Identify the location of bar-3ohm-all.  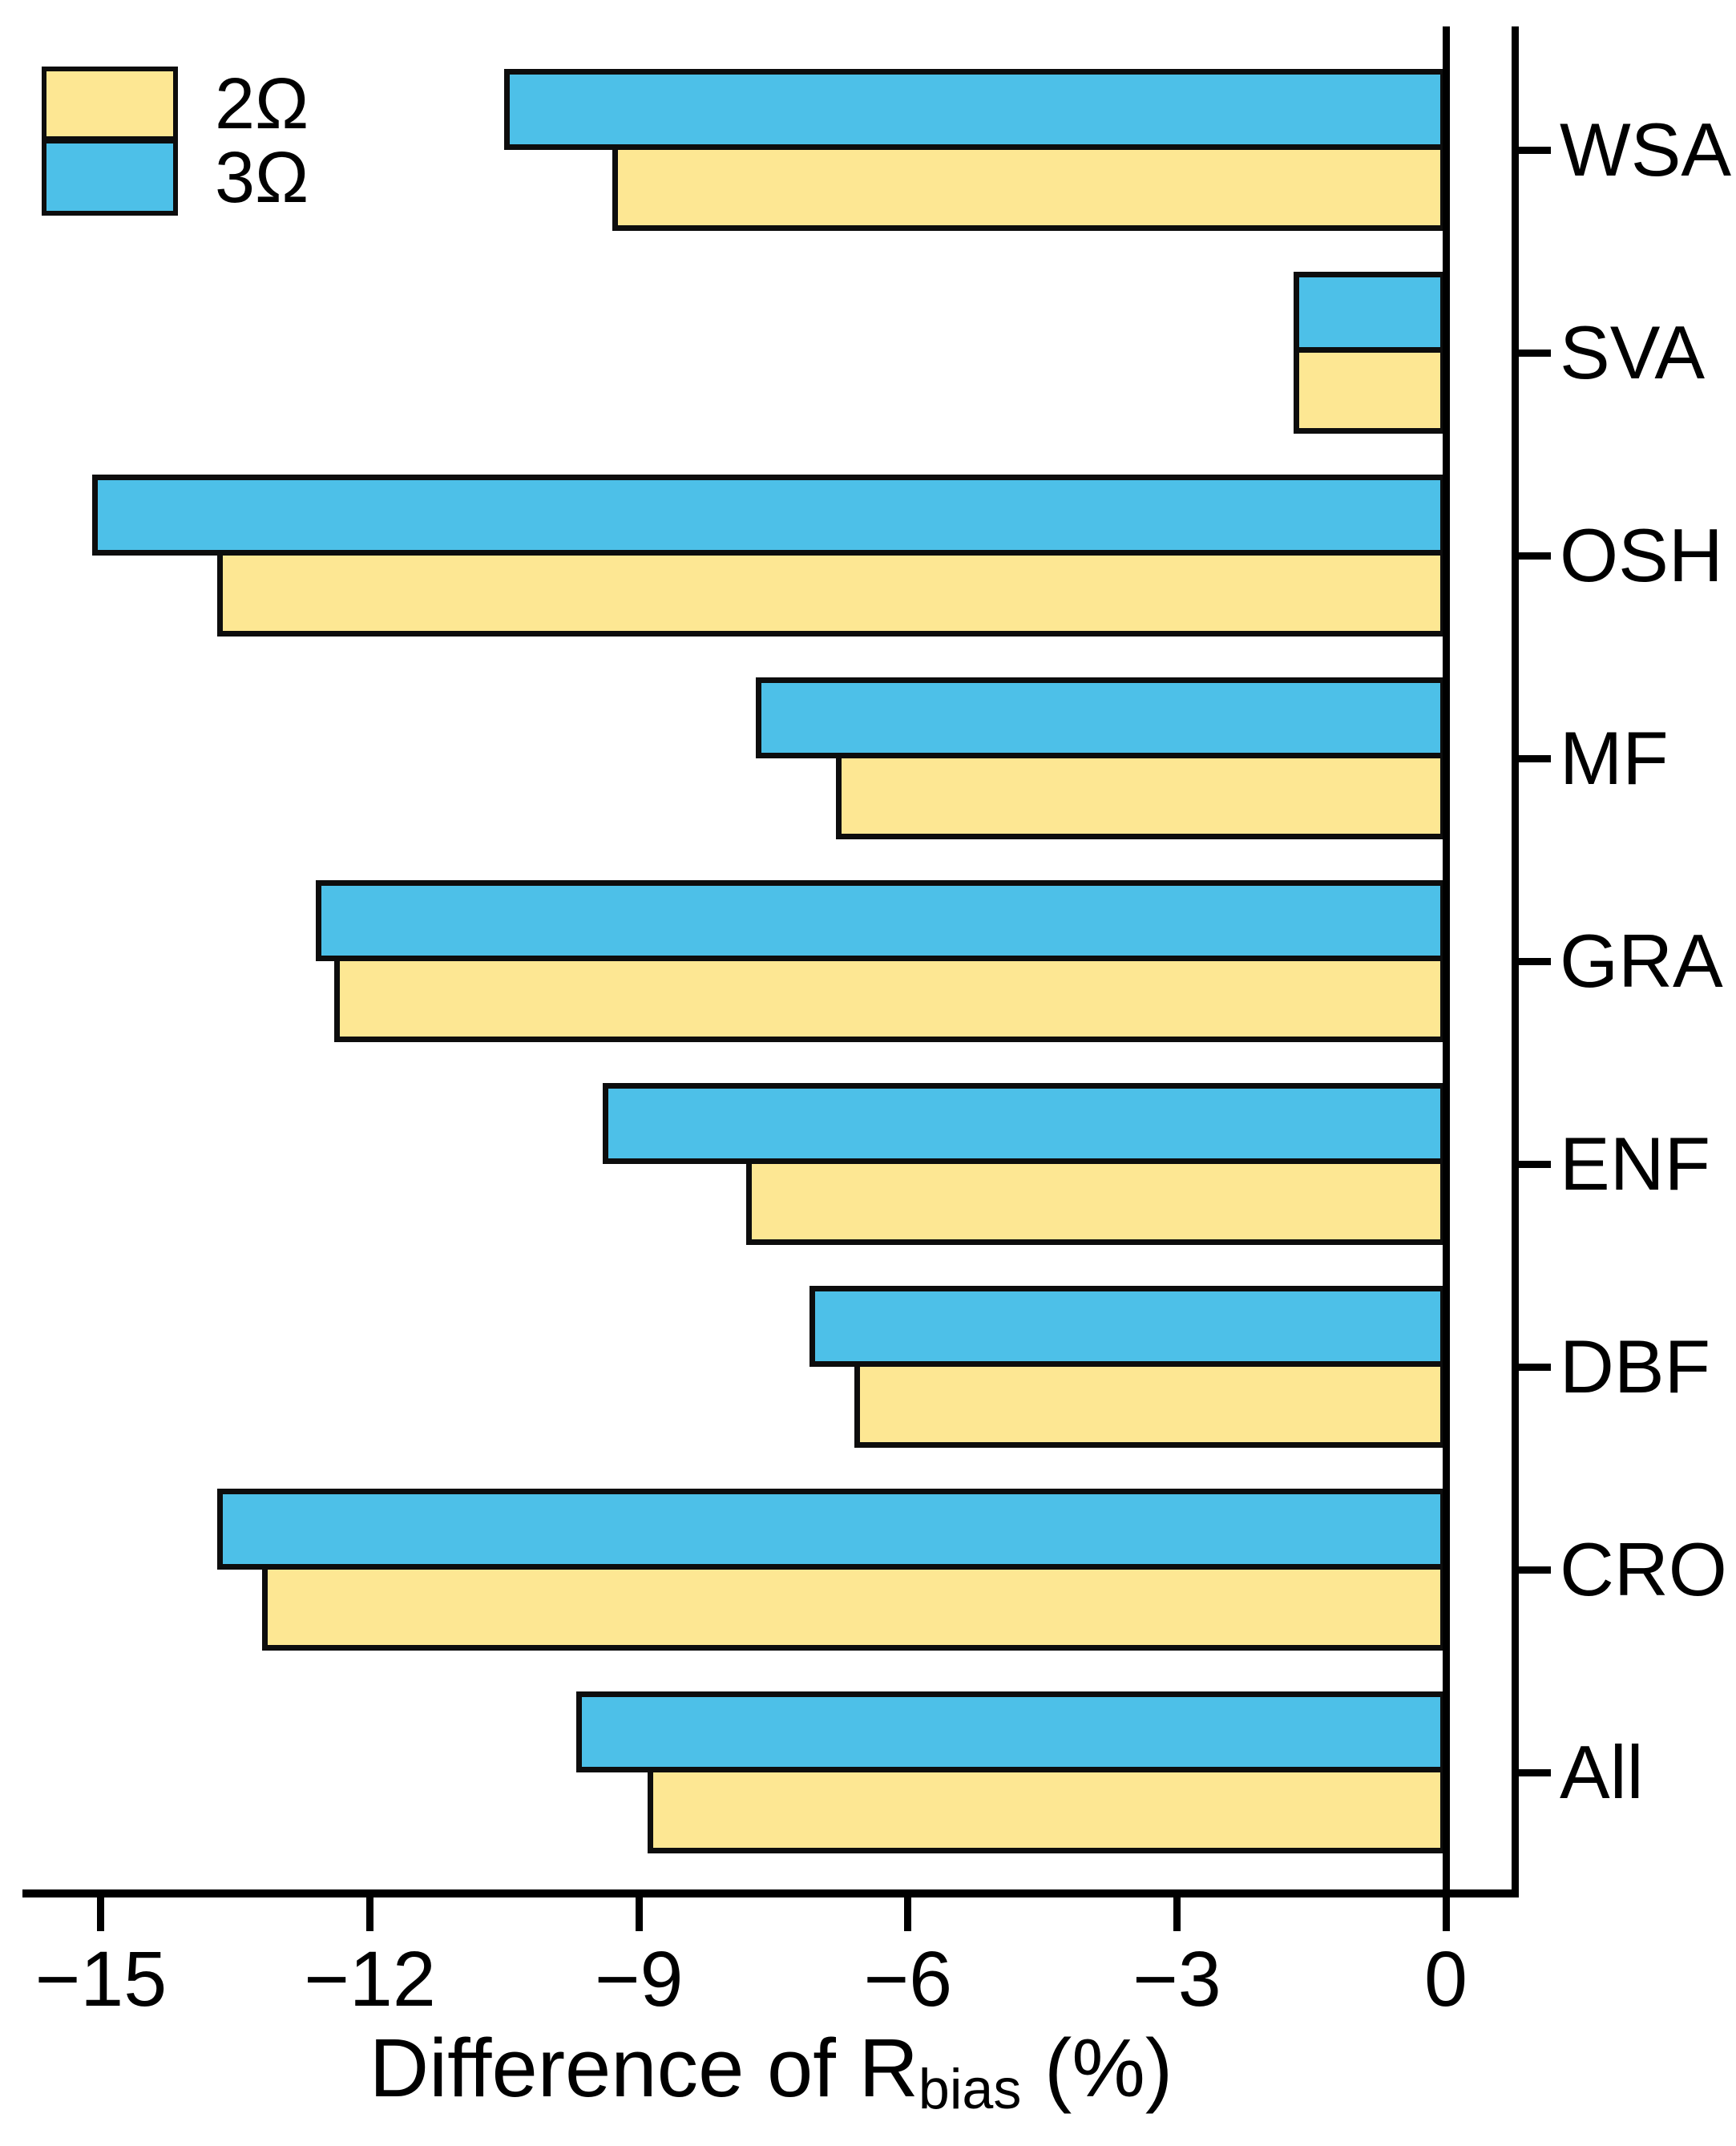
(1010, 1731).